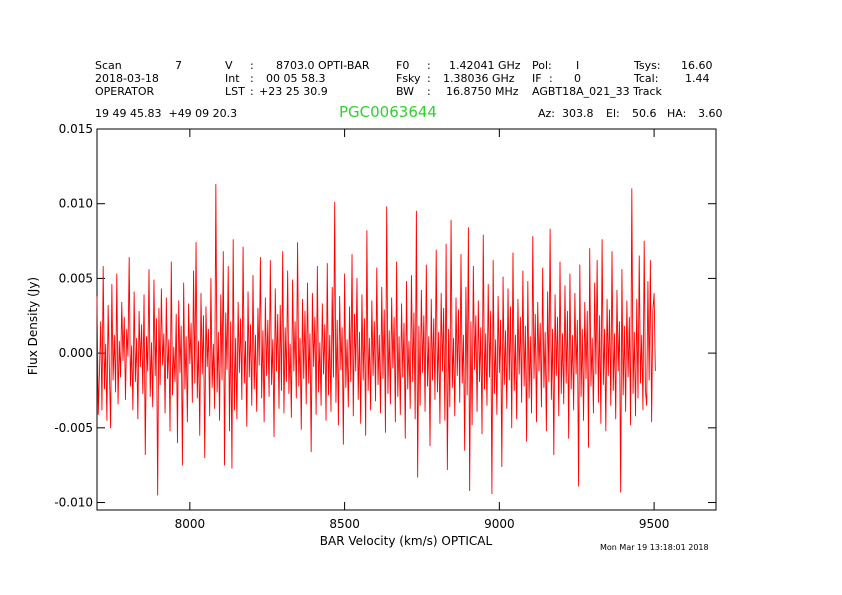 This screenshot has width=842, height=595. Describe the element at coordinates (406, 541) in the screenshot. I see `x-axis-label: BAR Velocity (km/s) OPTICAL` at that location.